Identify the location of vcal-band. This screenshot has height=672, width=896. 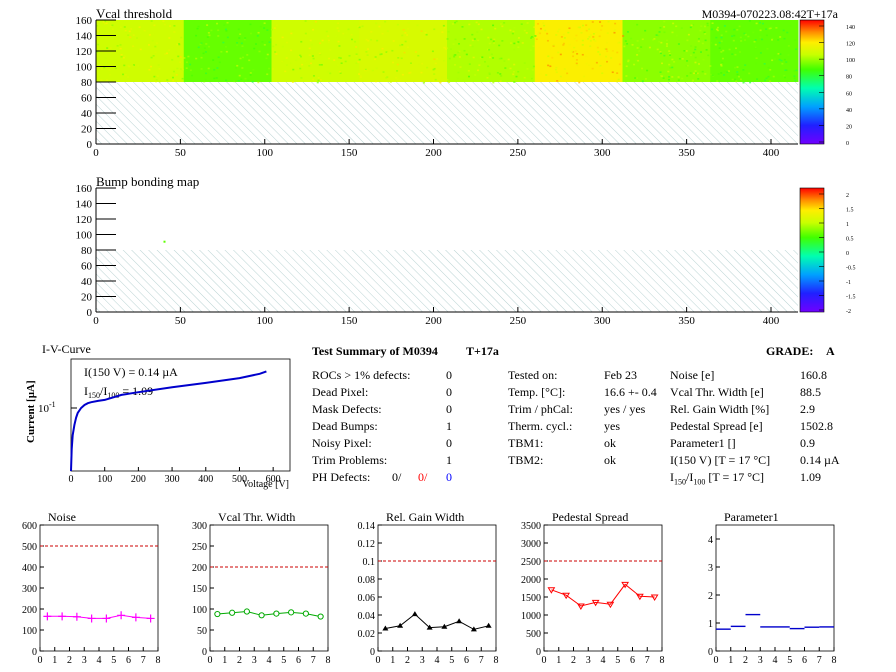
(227, 51).